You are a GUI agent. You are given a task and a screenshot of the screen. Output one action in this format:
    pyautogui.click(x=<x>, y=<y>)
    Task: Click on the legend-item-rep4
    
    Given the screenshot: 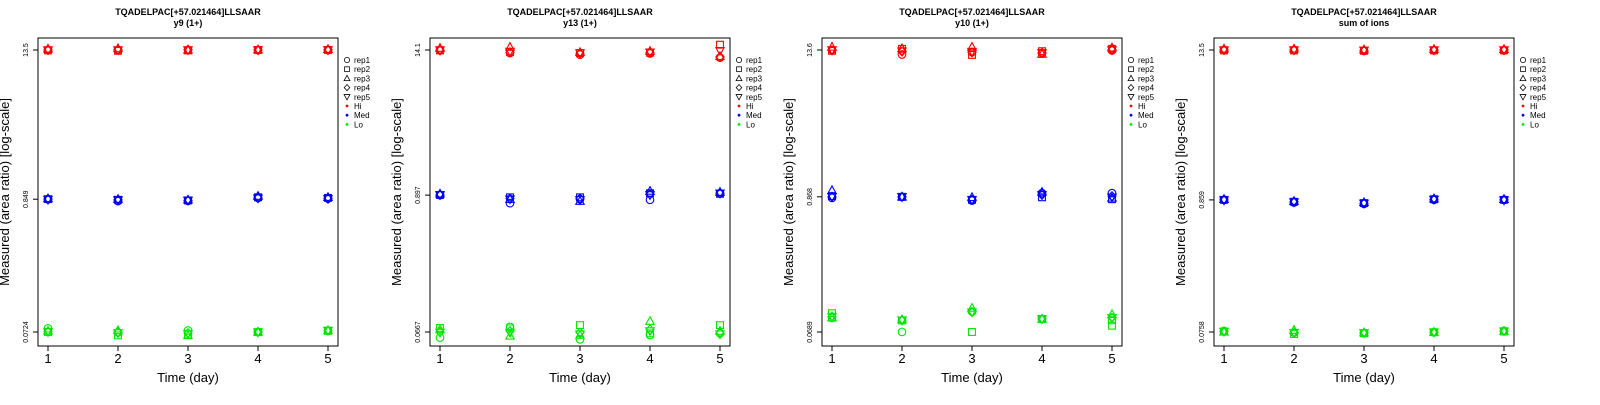 What is the action you would take?
    pyautogui.click(x=347, y=87)
    